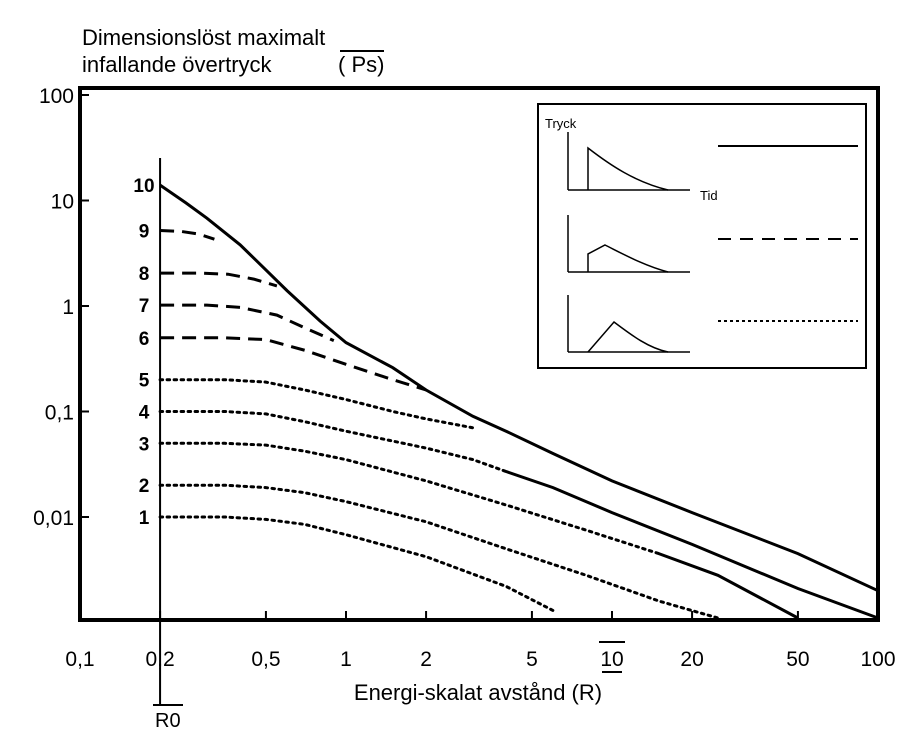 This screenshot has width=904, height=733. I want to click on curve-4-dotted-segment, so click(333, 441).